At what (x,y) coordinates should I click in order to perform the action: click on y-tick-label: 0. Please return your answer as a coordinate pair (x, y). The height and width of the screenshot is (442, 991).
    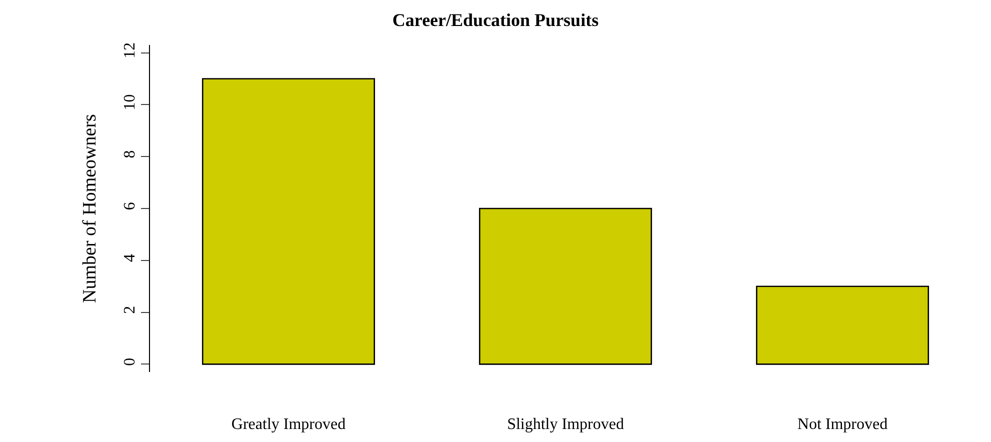
    Looking at the image, I should click on (130, 362).